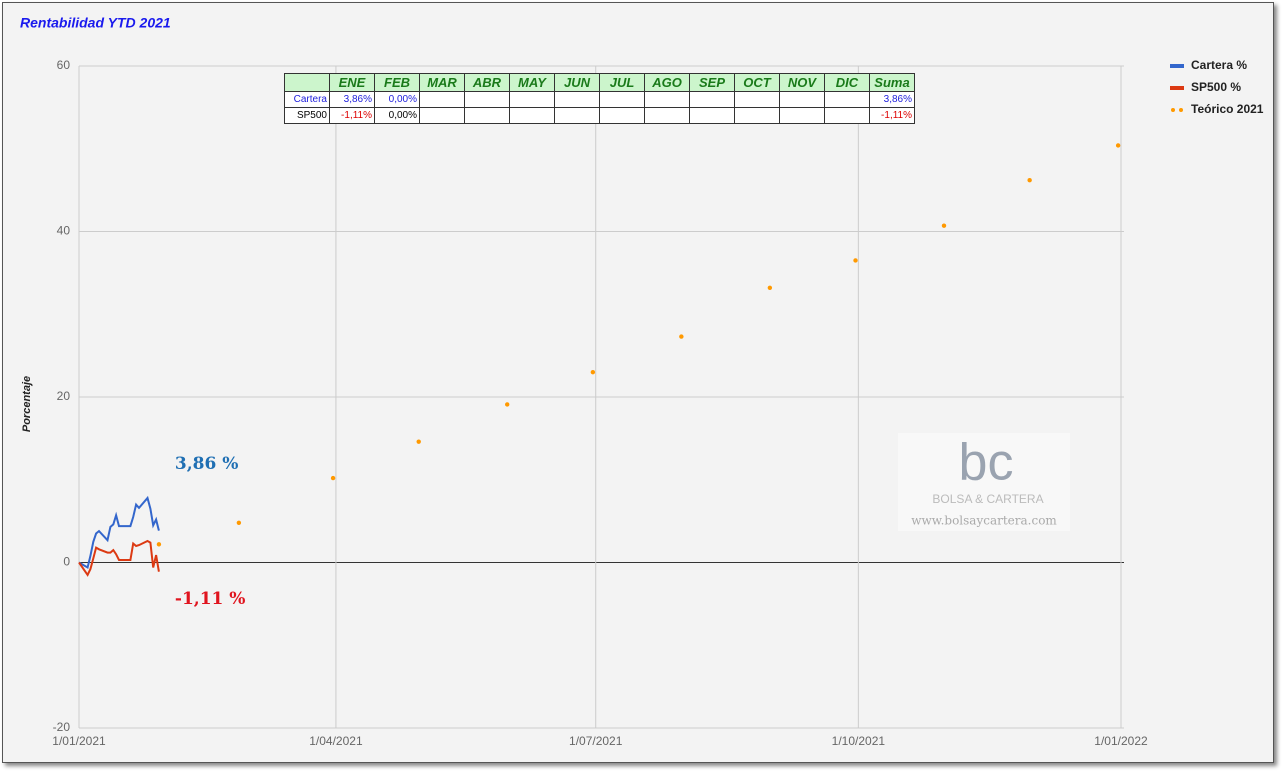 The width and height of the screenshot is (1283, 771). What do you see at coordinates (892, 82) in the screenshot?
I see `header-cell: Suma` at bounding box center [892, 82].